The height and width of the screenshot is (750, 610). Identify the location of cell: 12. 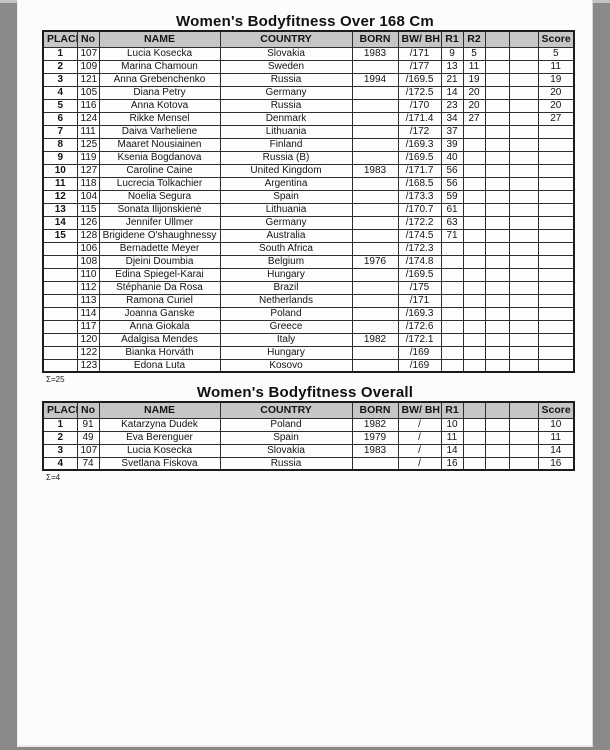
(60, 196).